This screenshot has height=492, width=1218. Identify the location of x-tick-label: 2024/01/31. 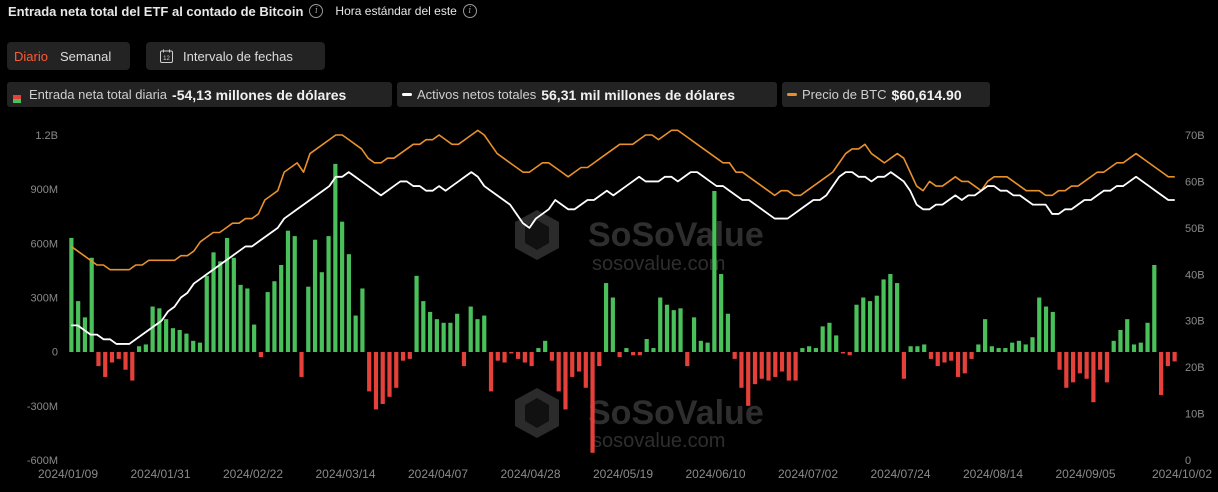
(160, 474).